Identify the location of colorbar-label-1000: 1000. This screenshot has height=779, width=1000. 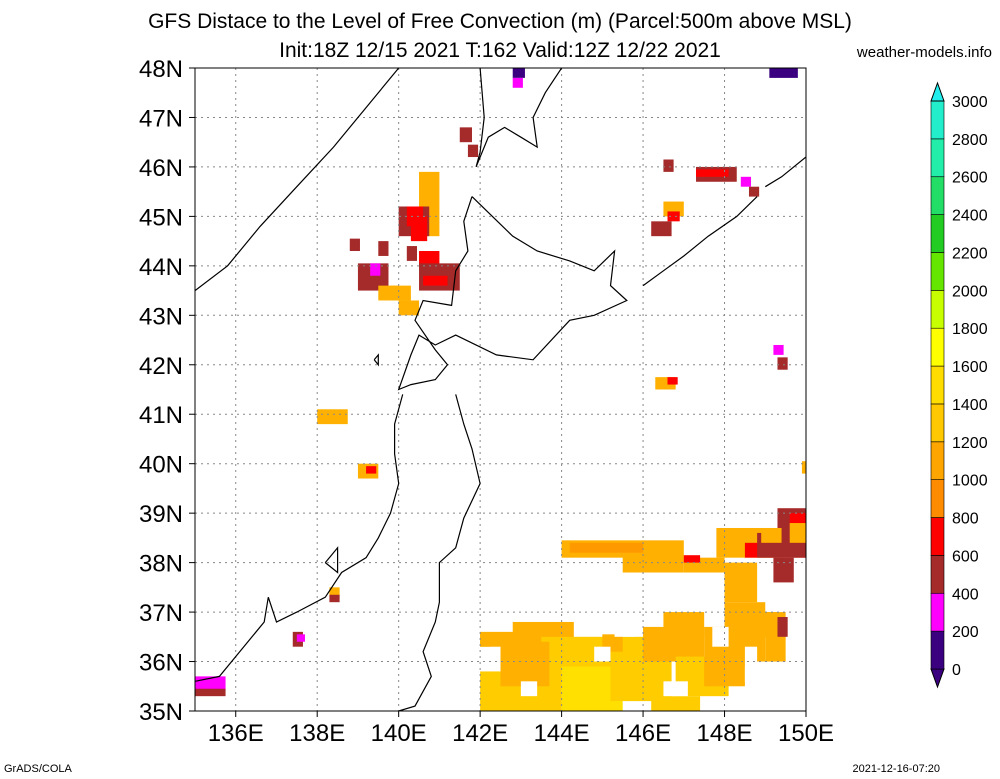
(970, 481).